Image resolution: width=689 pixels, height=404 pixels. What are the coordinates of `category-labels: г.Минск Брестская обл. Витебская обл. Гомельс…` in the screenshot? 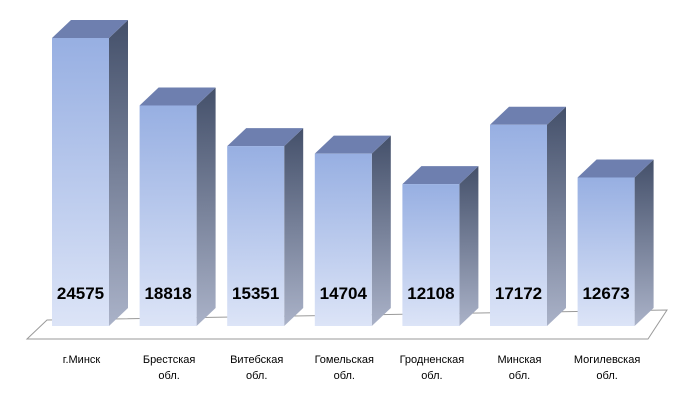 It's located at (352, 368).